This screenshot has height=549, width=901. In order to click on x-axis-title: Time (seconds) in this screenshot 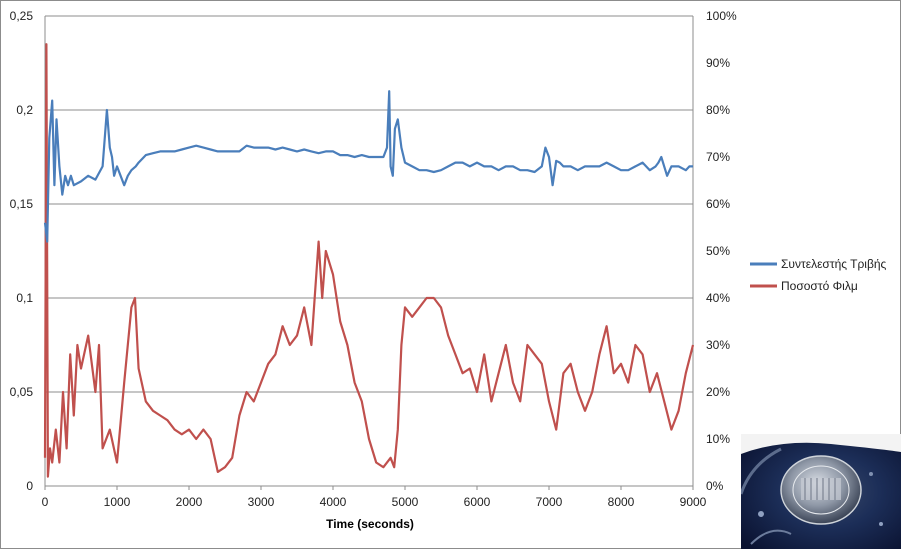, I will do `click(370, 524)`.